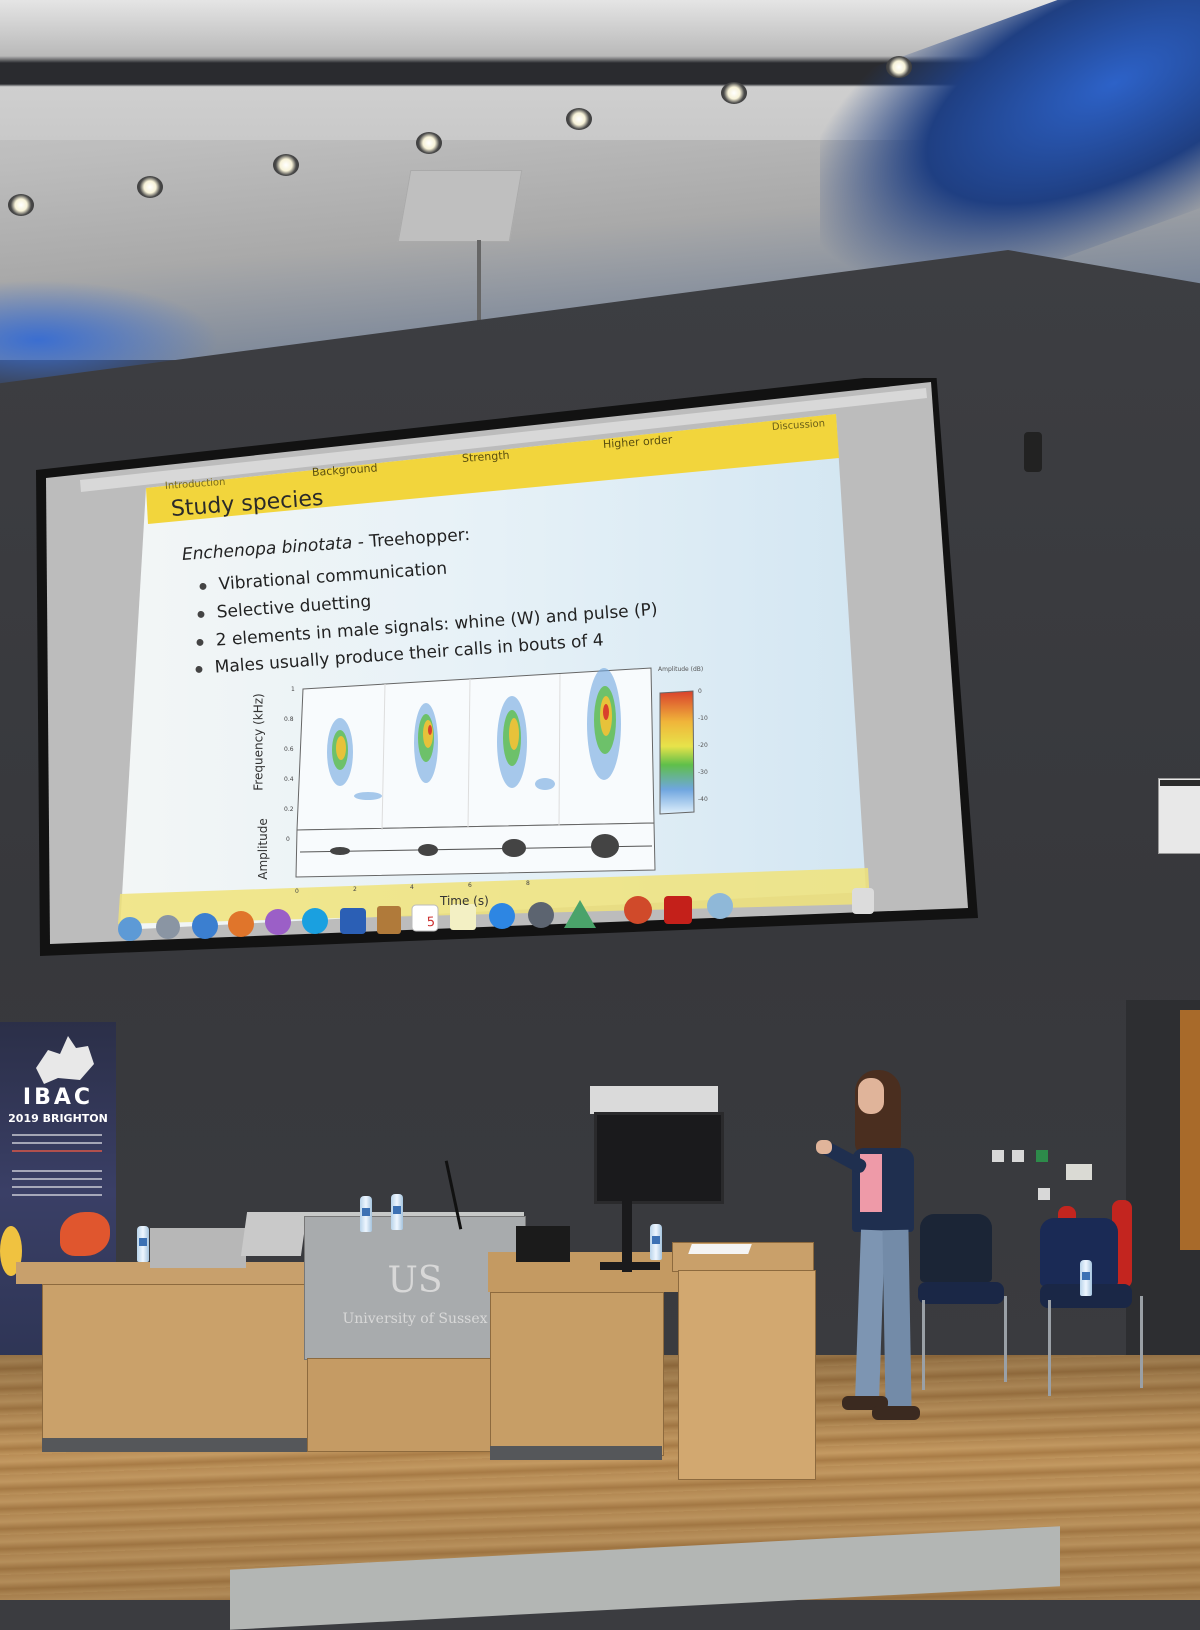 The height and width of the screenshot is (1630, 1200). What do you see at coordinates (130, 929) in the screenshot?
I see `finder-icon` at bounding box center [130, 929].